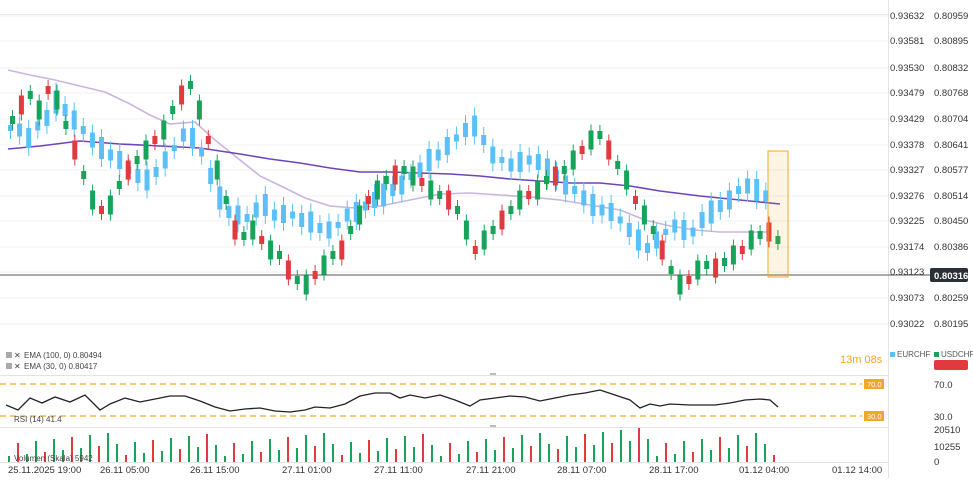 This screenshot has height=493, width=973. I want to click on right-price-label: 0.80514, so click(951, 196).